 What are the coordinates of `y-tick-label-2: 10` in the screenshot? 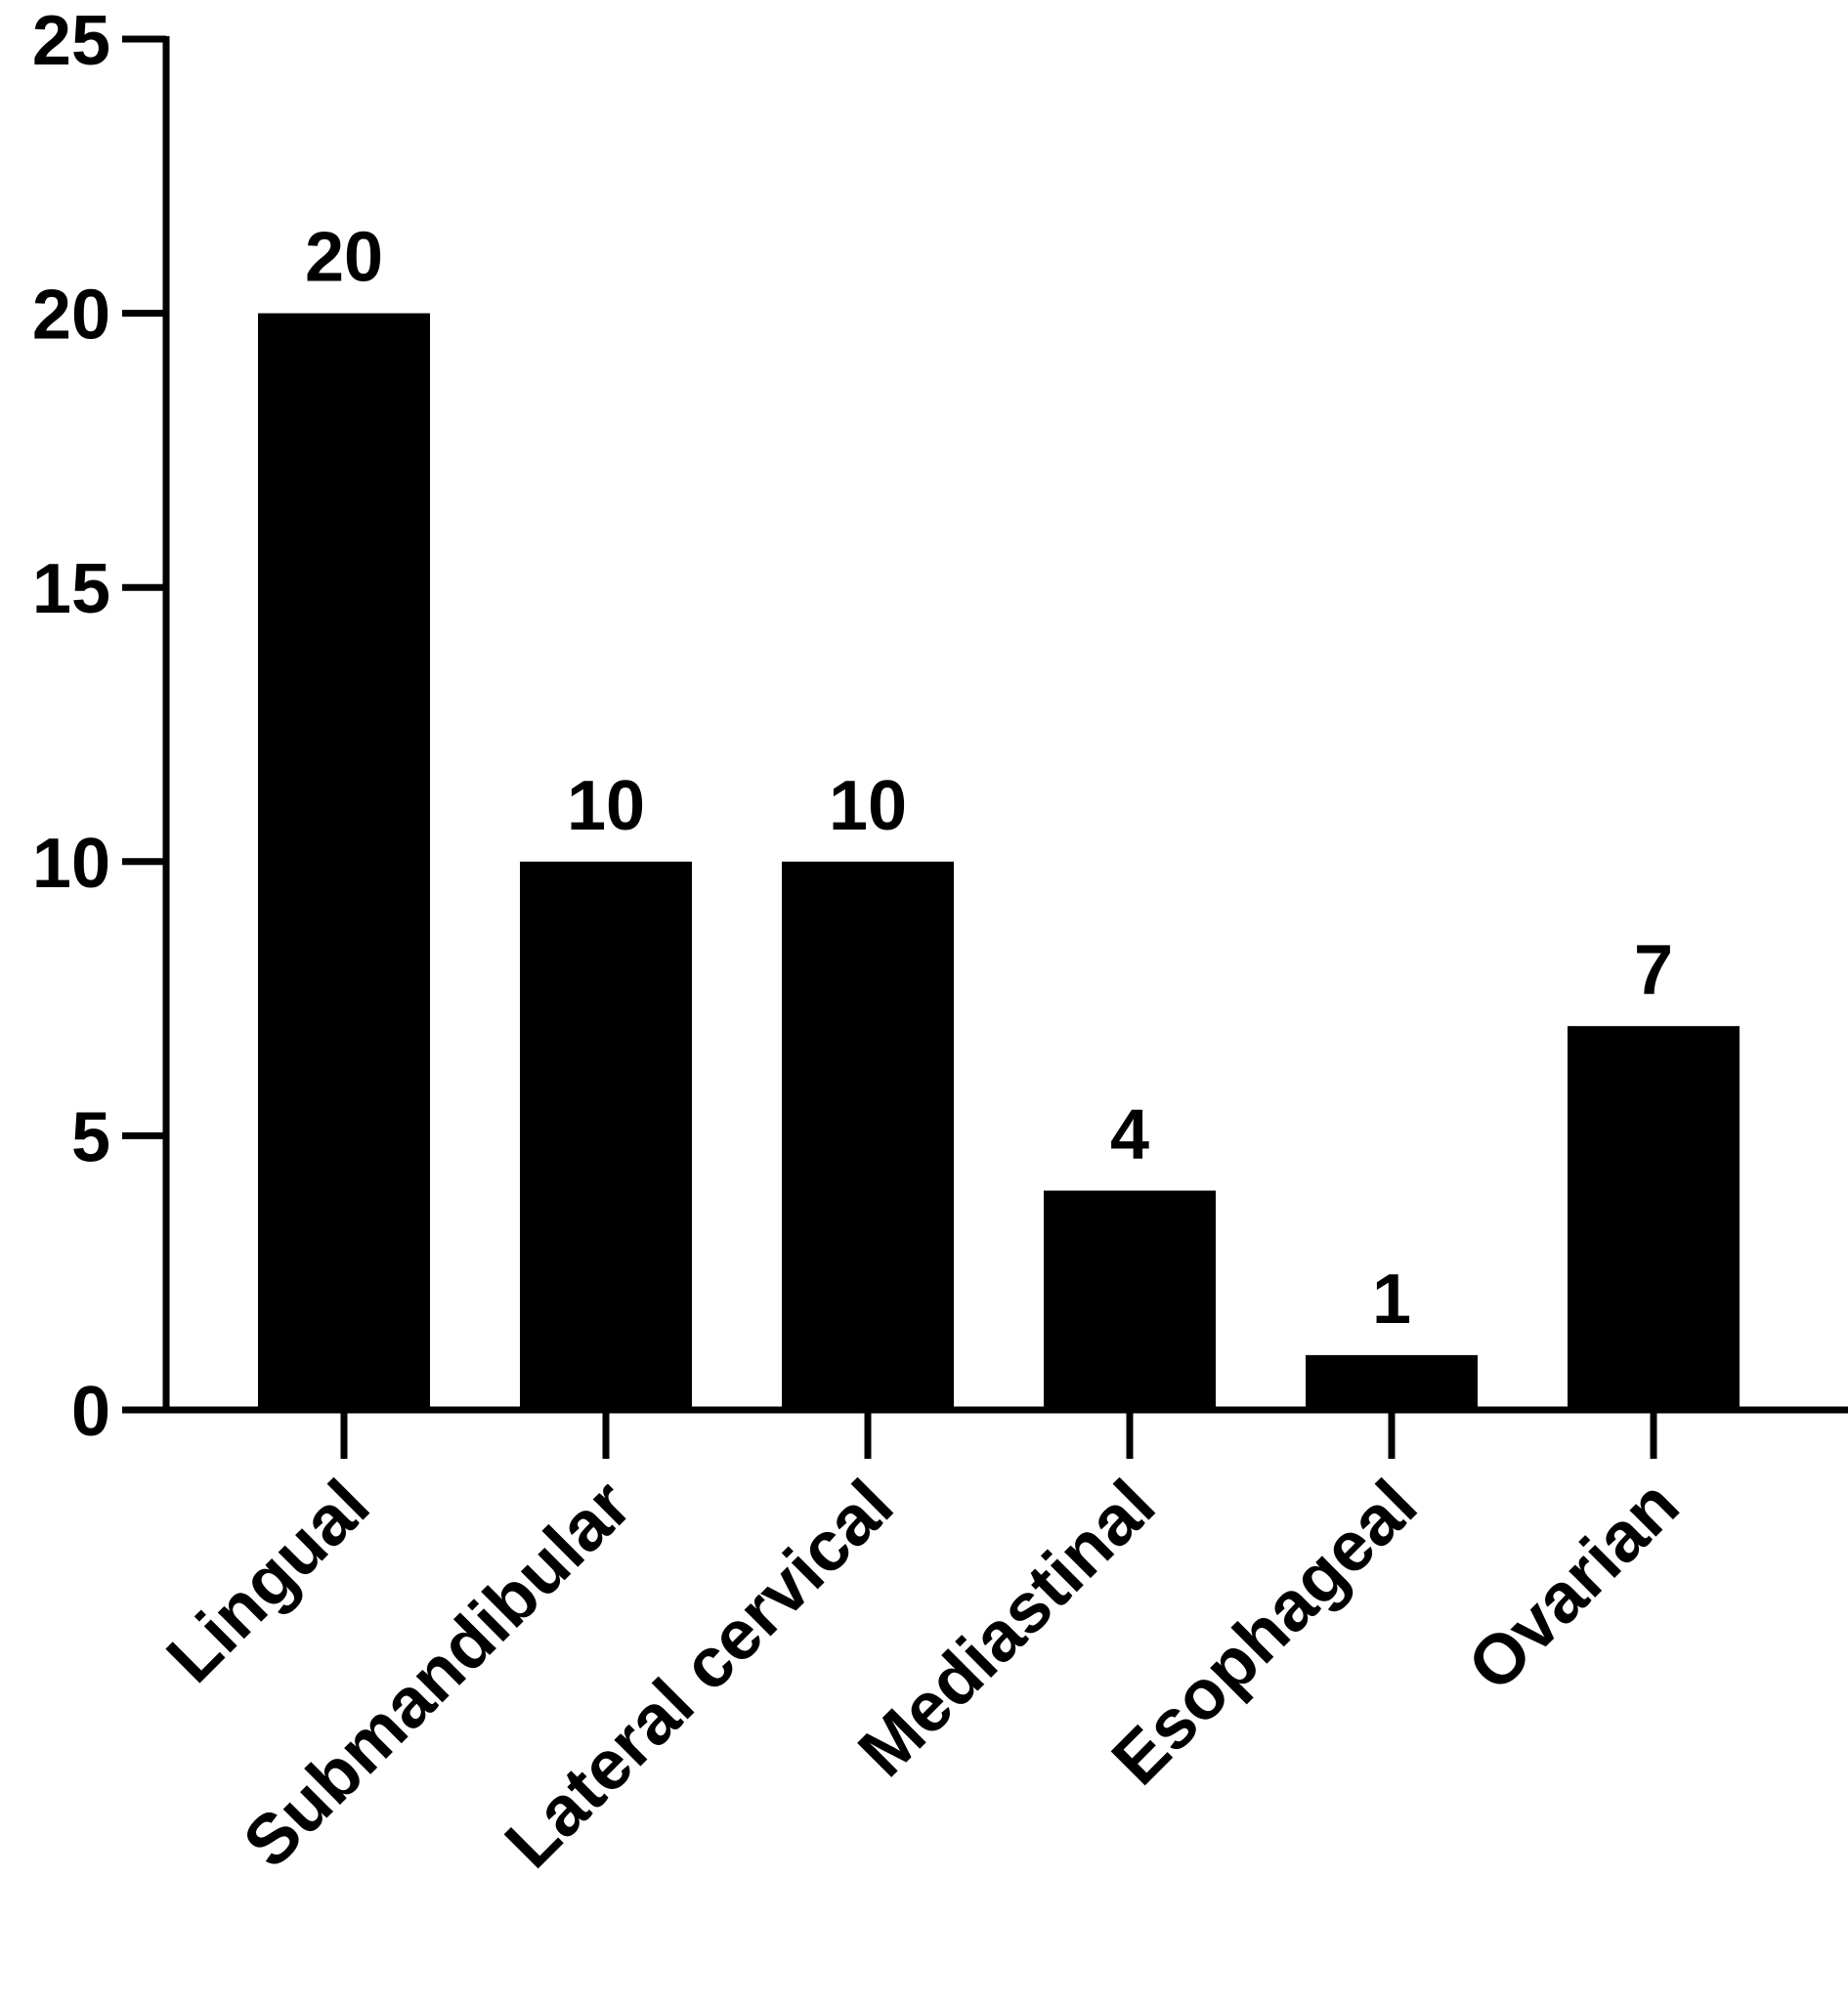 It's located at (71, 864).